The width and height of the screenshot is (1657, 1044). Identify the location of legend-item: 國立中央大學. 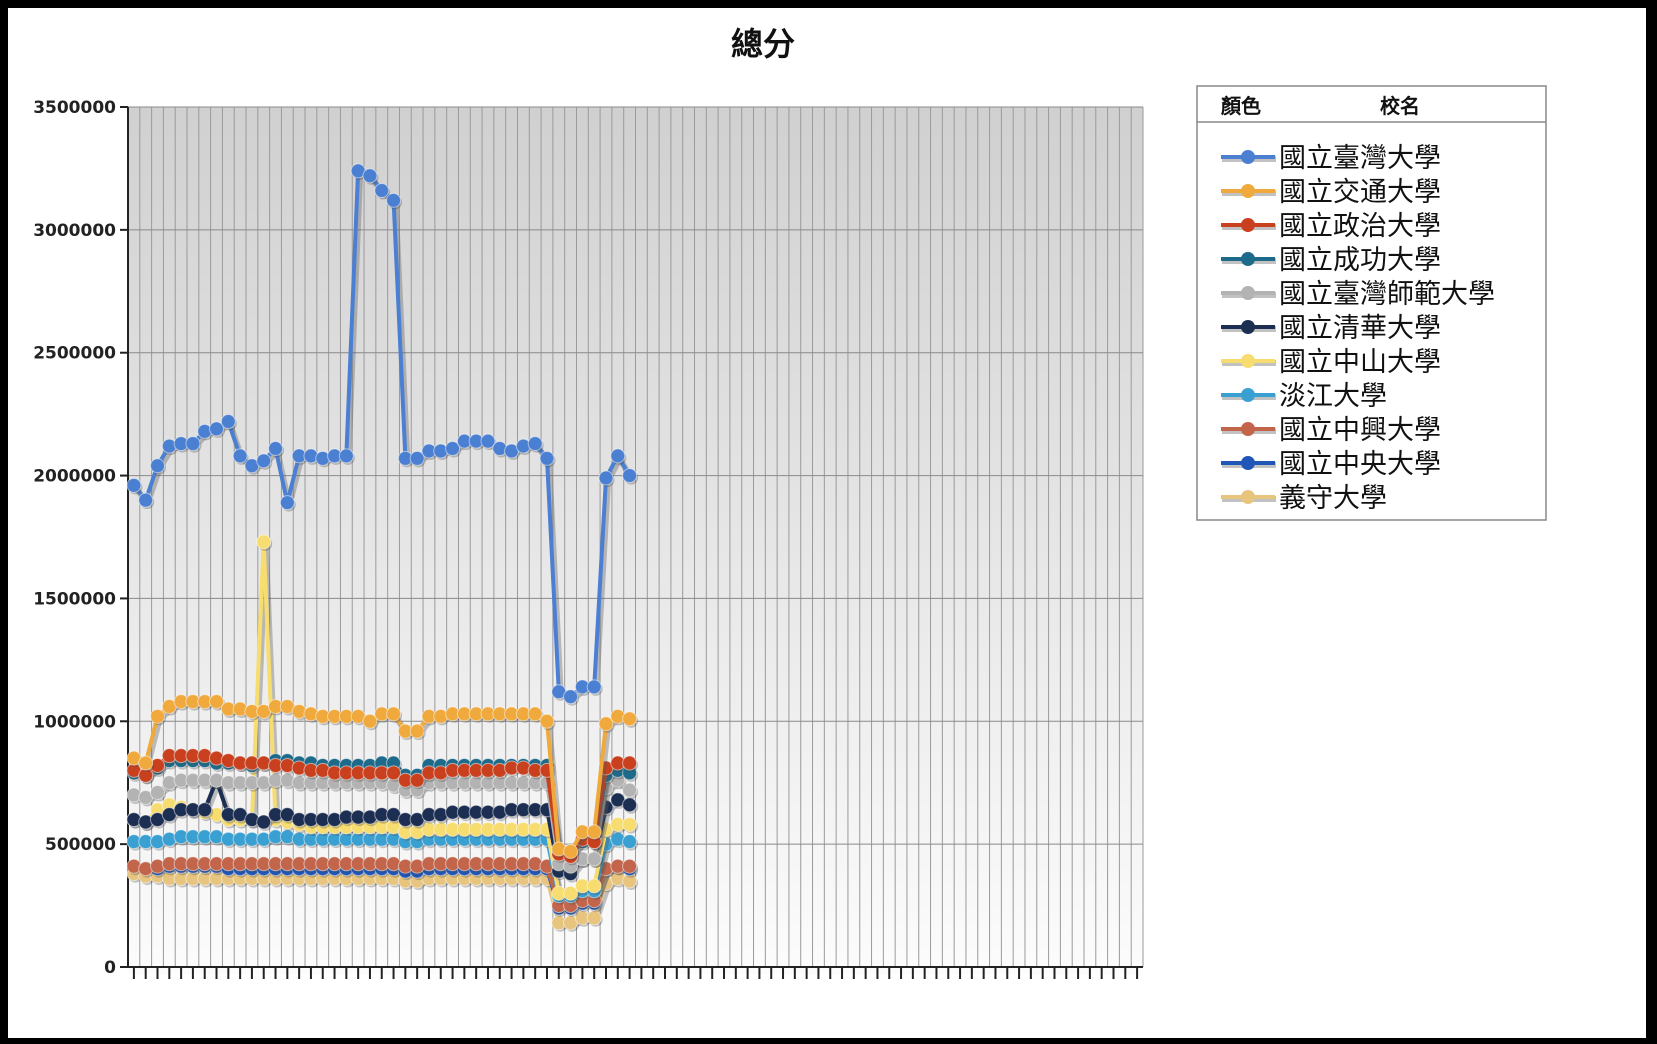
(1331, 464).